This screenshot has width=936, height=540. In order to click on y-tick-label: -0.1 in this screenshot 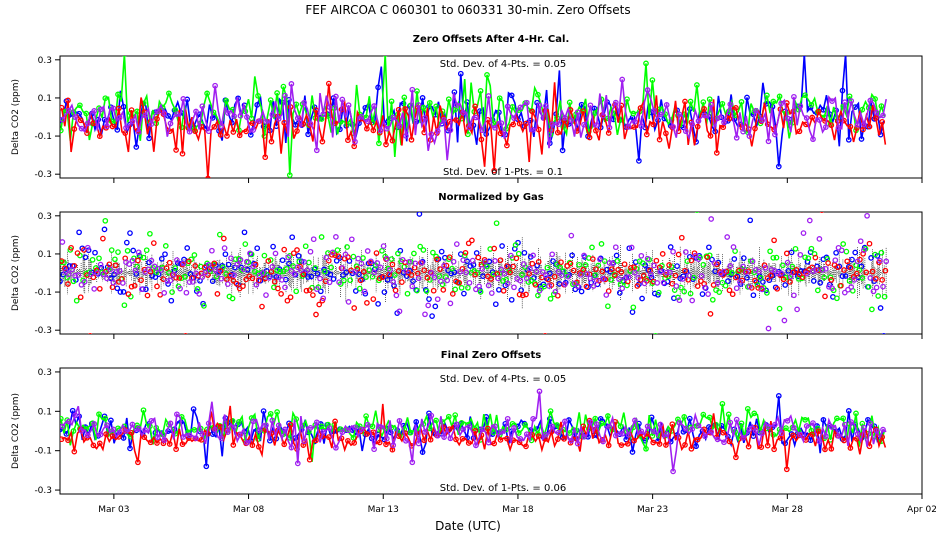, I will do `click(43, 293)`.